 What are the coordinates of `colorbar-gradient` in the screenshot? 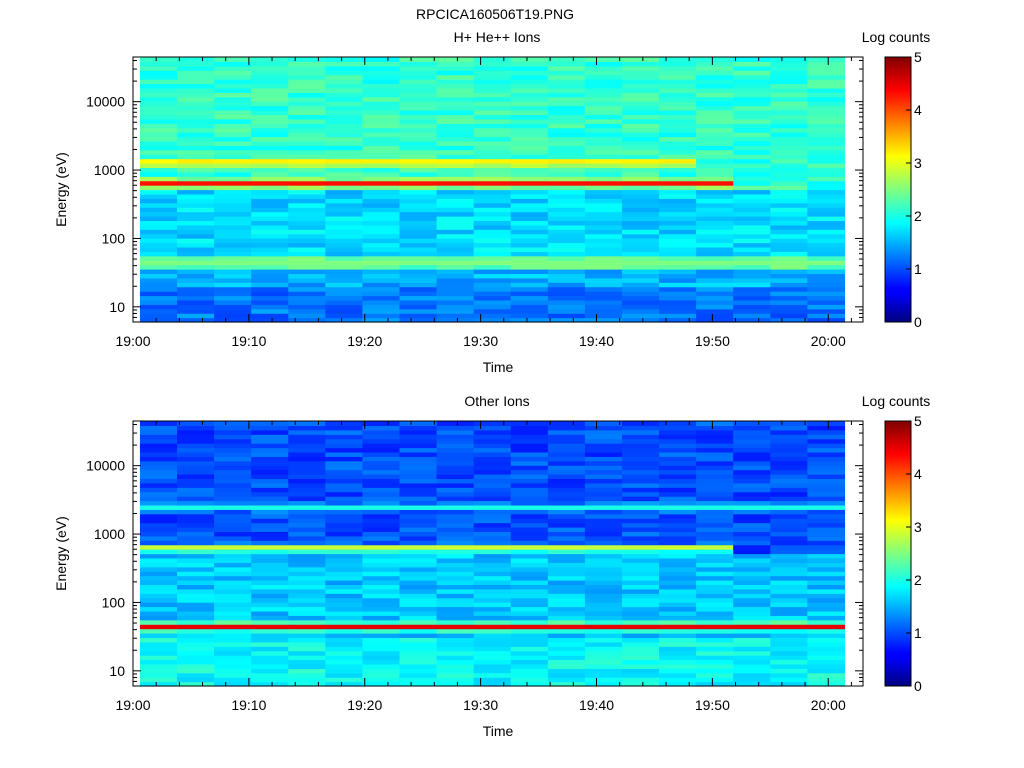 It's located at (898, 553).